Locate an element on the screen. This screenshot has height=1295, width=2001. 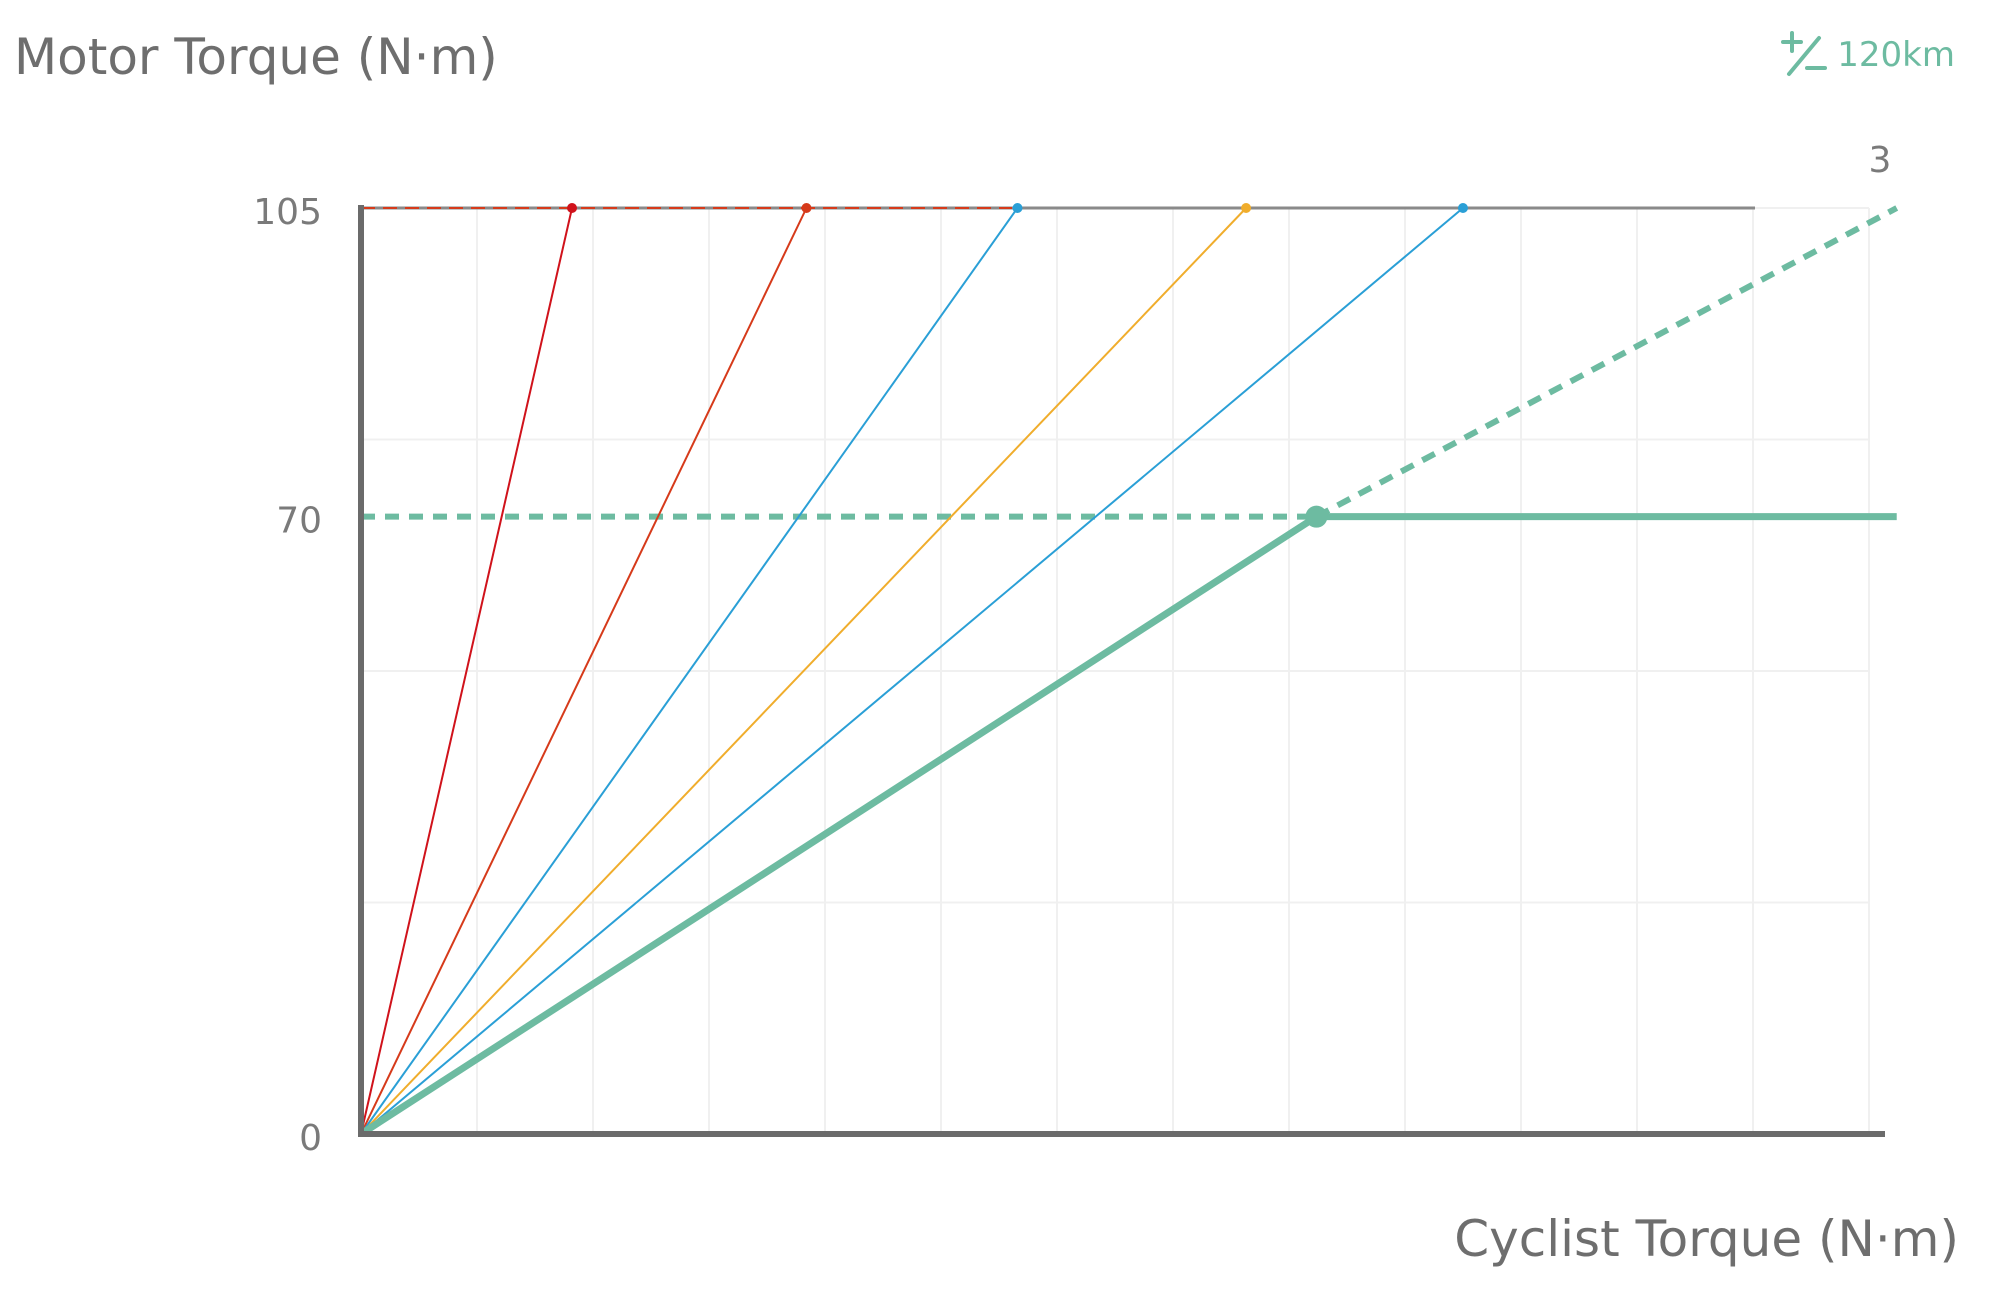
tick-labels: 0 70 105 is located at coordinates (287, 675).